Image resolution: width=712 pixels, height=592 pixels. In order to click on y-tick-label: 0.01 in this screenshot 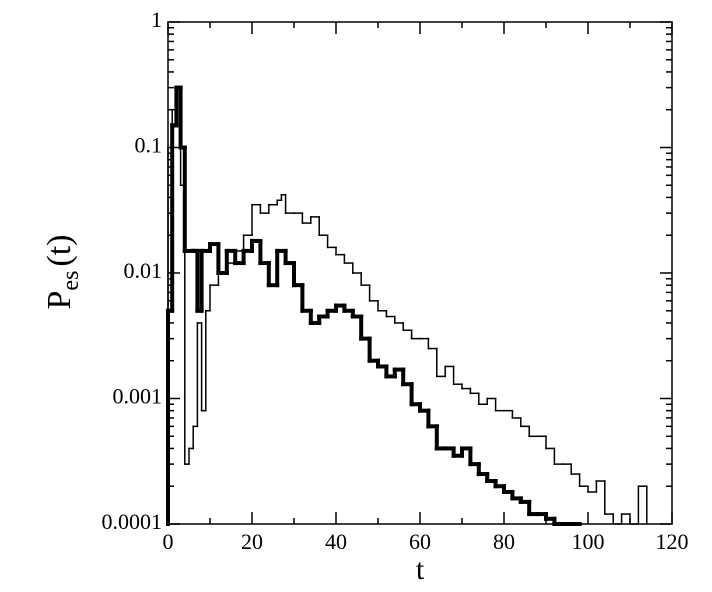, I will do `click(143, 270)`.